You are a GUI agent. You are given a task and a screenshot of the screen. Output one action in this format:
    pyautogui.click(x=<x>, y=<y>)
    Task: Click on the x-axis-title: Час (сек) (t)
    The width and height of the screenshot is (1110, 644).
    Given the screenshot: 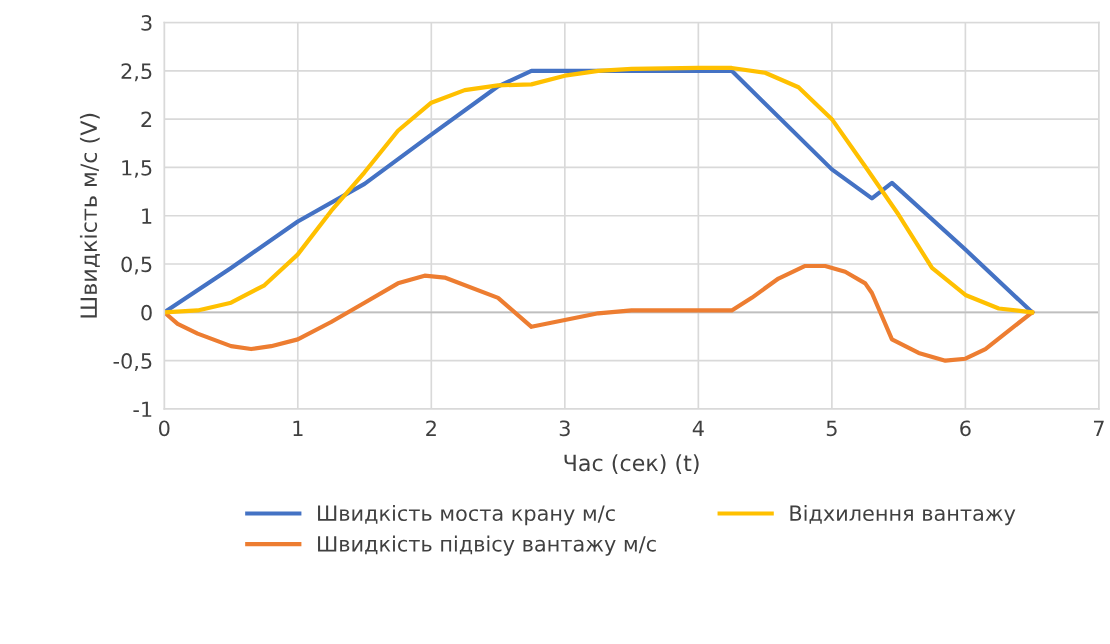 What is the action you would take?
    pyautogui.click(x=631, y=464)
    